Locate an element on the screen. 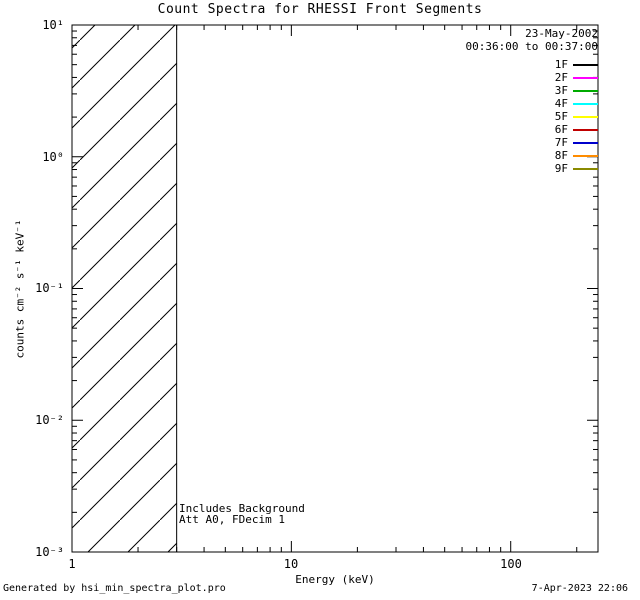 This screenshot has height=600, width=640. y-tick-label: 10⁰ is located at coordinates (53, 157).